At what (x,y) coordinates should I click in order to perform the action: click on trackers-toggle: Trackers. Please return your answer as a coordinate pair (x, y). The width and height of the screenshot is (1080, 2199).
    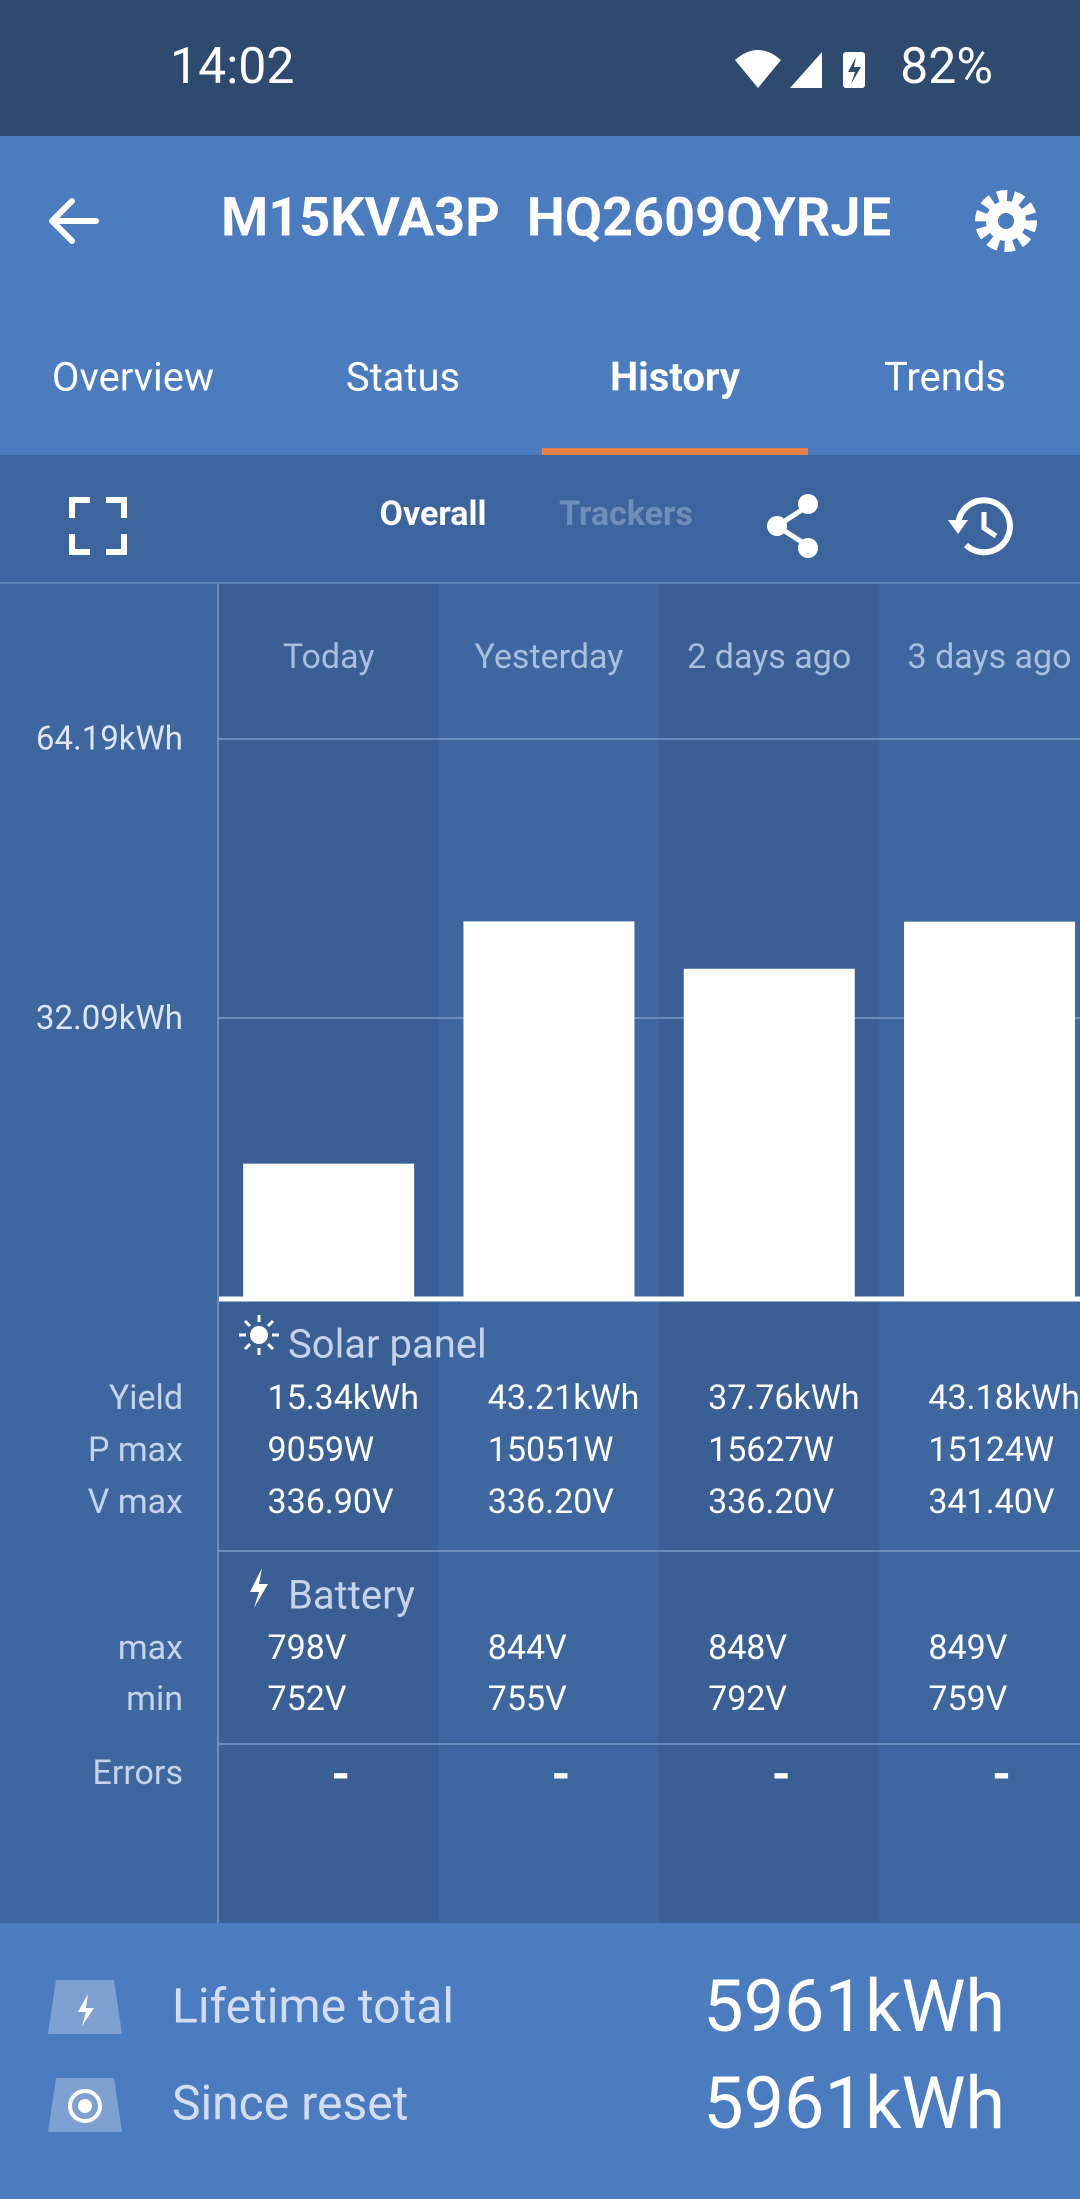
    Looking at the image, I should click on (626, 514).